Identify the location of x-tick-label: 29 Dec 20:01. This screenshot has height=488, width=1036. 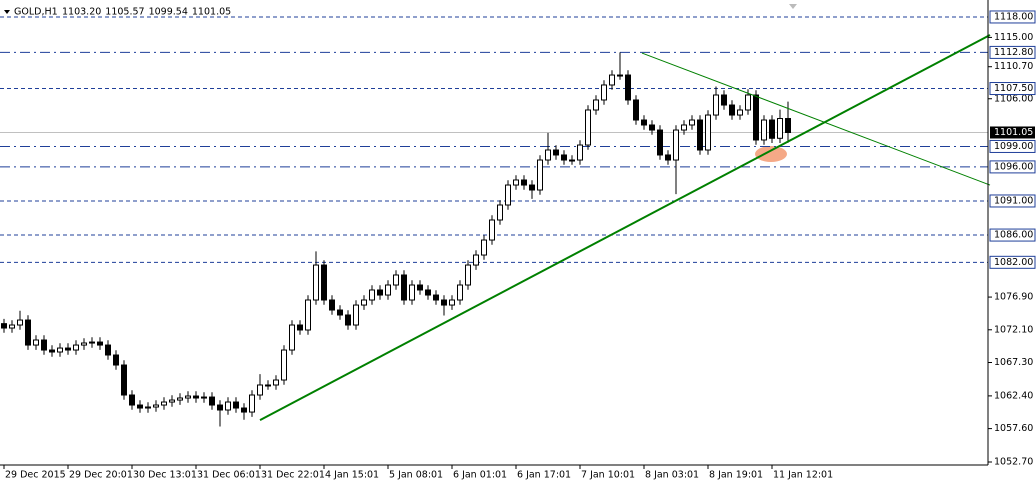
(101, 475).